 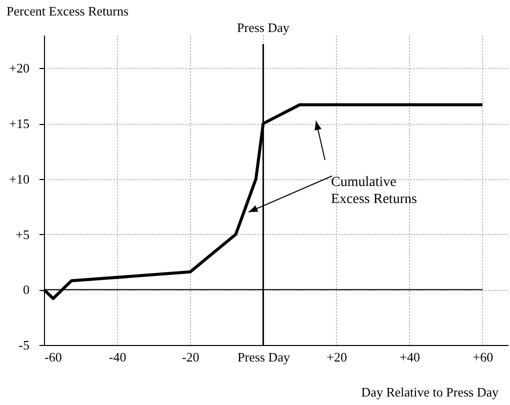 I want to click on y-tick-label: +5, so click(x=23, y=234).